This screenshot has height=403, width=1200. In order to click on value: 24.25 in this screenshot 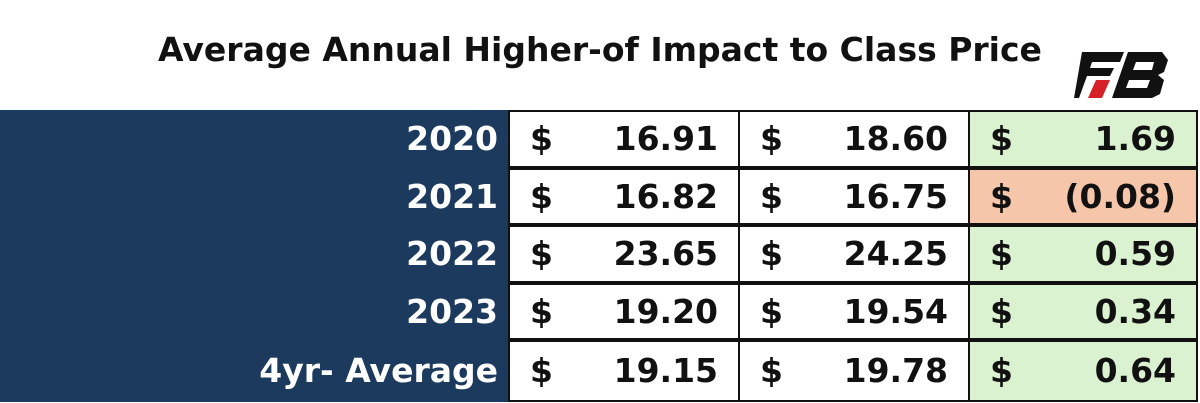, I will do `click(895, 253)`.